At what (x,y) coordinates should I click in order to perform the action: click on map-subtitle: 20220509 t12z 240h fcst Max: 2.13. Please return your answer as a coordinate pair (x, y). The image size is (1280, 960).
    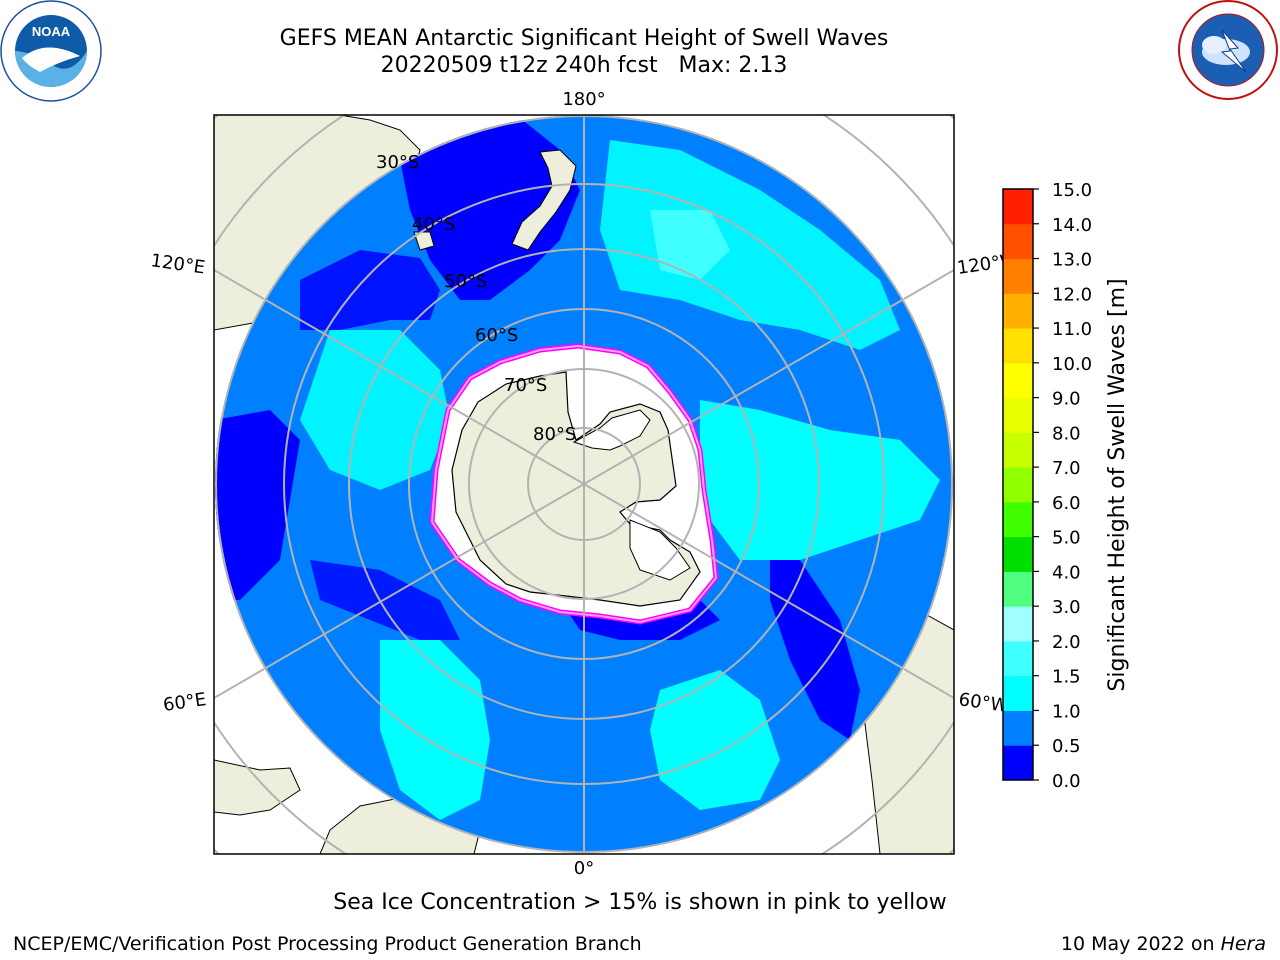
    Looking at the image, I should click on (584, 65).